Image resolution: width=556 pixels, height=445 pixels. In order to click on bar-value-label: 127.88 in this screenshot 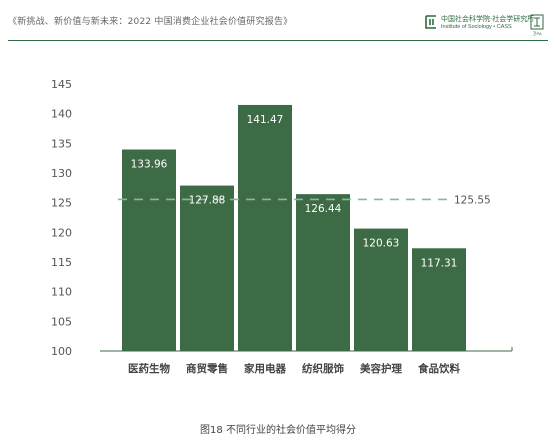, I will do `click(207, 201)`.